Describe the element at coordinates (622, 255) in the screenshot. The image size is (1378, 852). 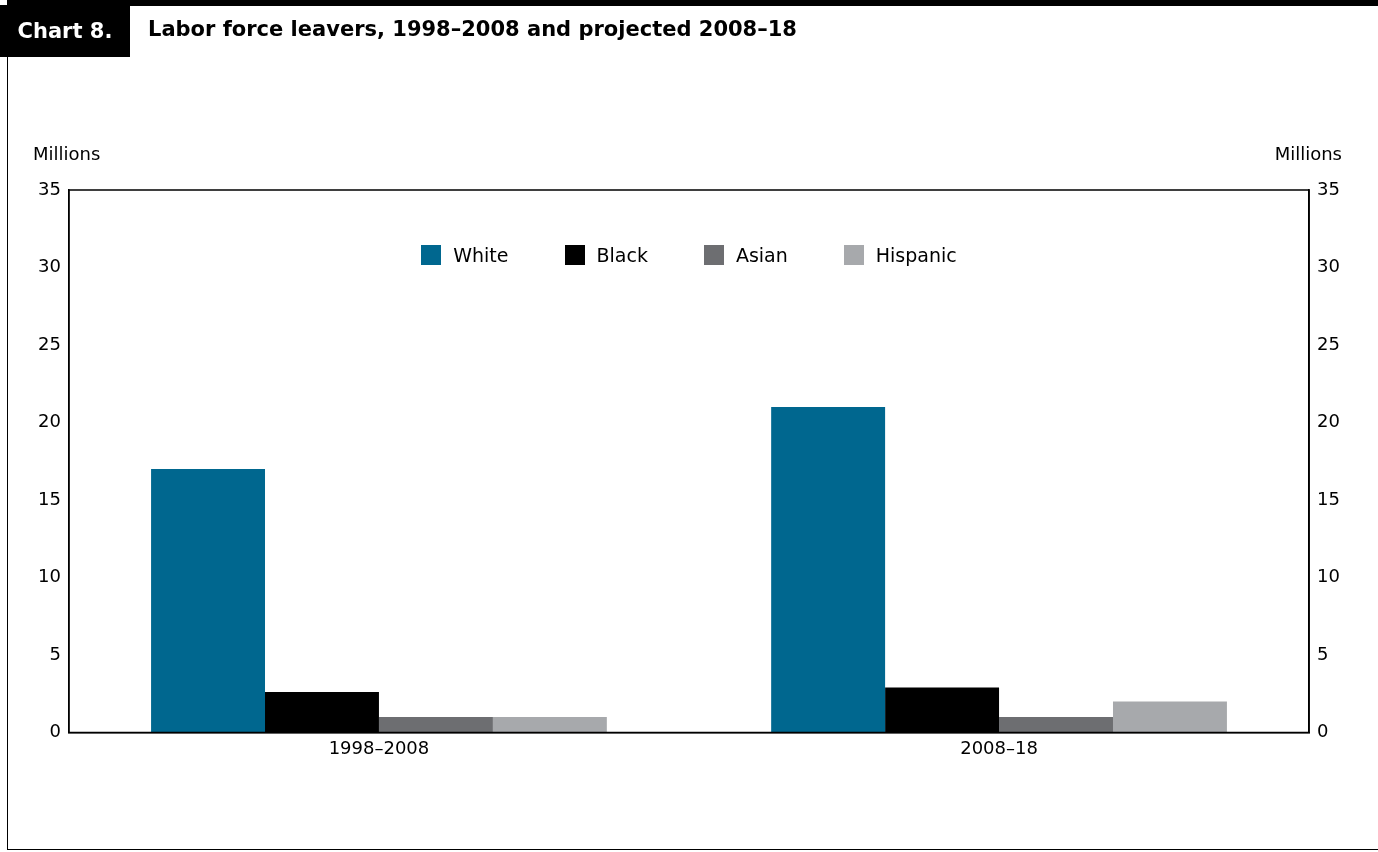
I see `legend-label: Black` at that location.